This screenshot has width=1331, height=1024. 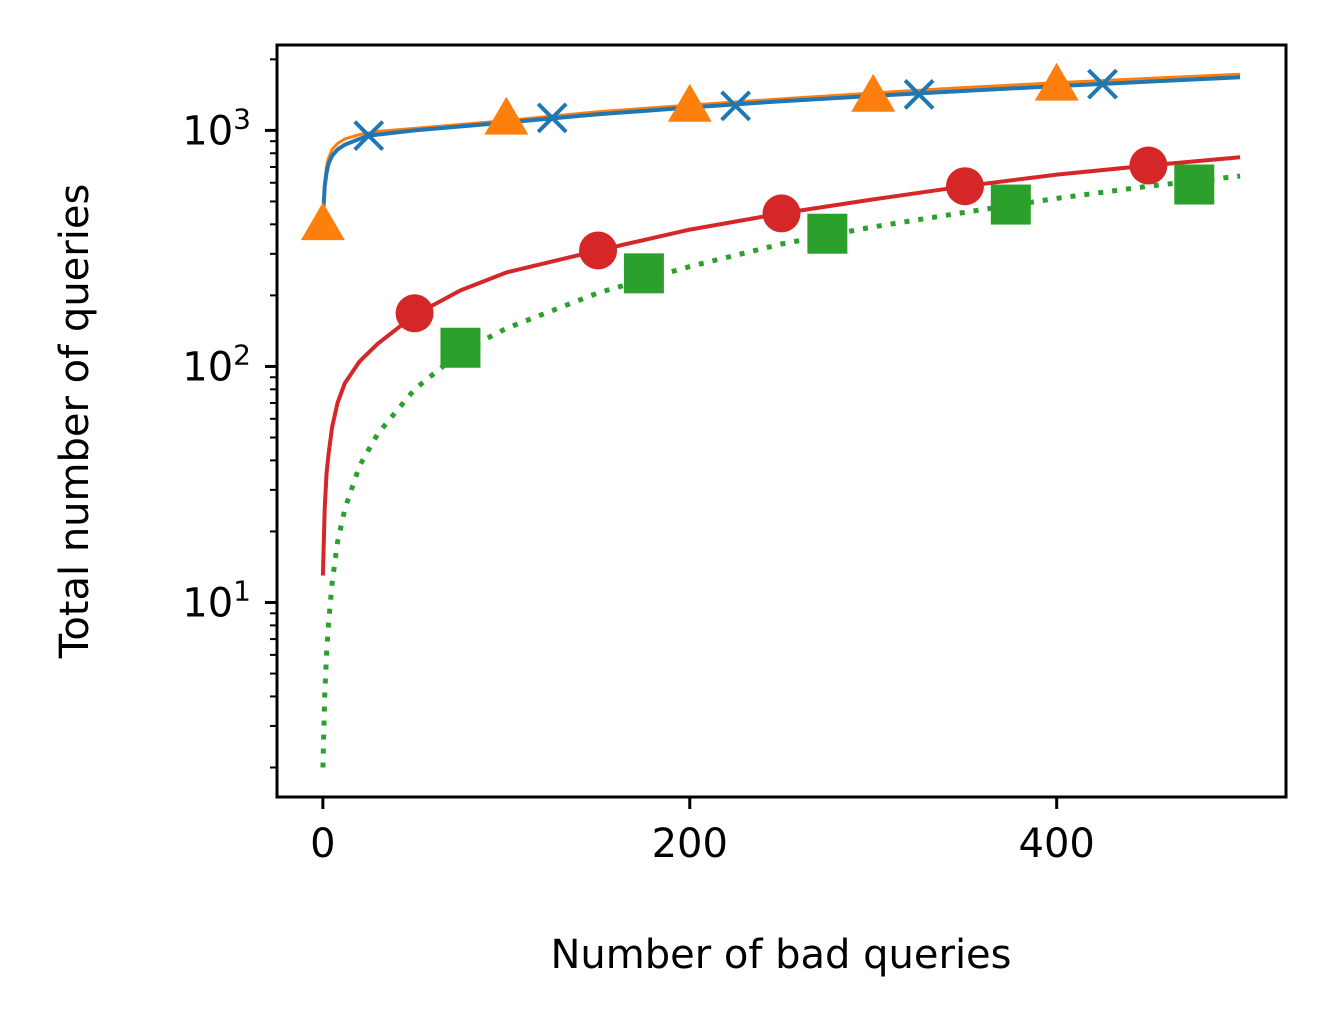 What do you see at coordinates (229, 413) in the screenshot?
I see `y-axis: 10¹ 10² 10³` at bounding box center [229, 413].